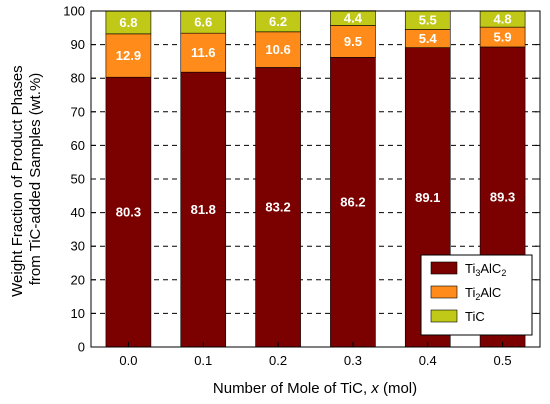  Describe the element at coordinates (503, 360) in the screenshot. I see `x-tick-label: 0.5` at that location.